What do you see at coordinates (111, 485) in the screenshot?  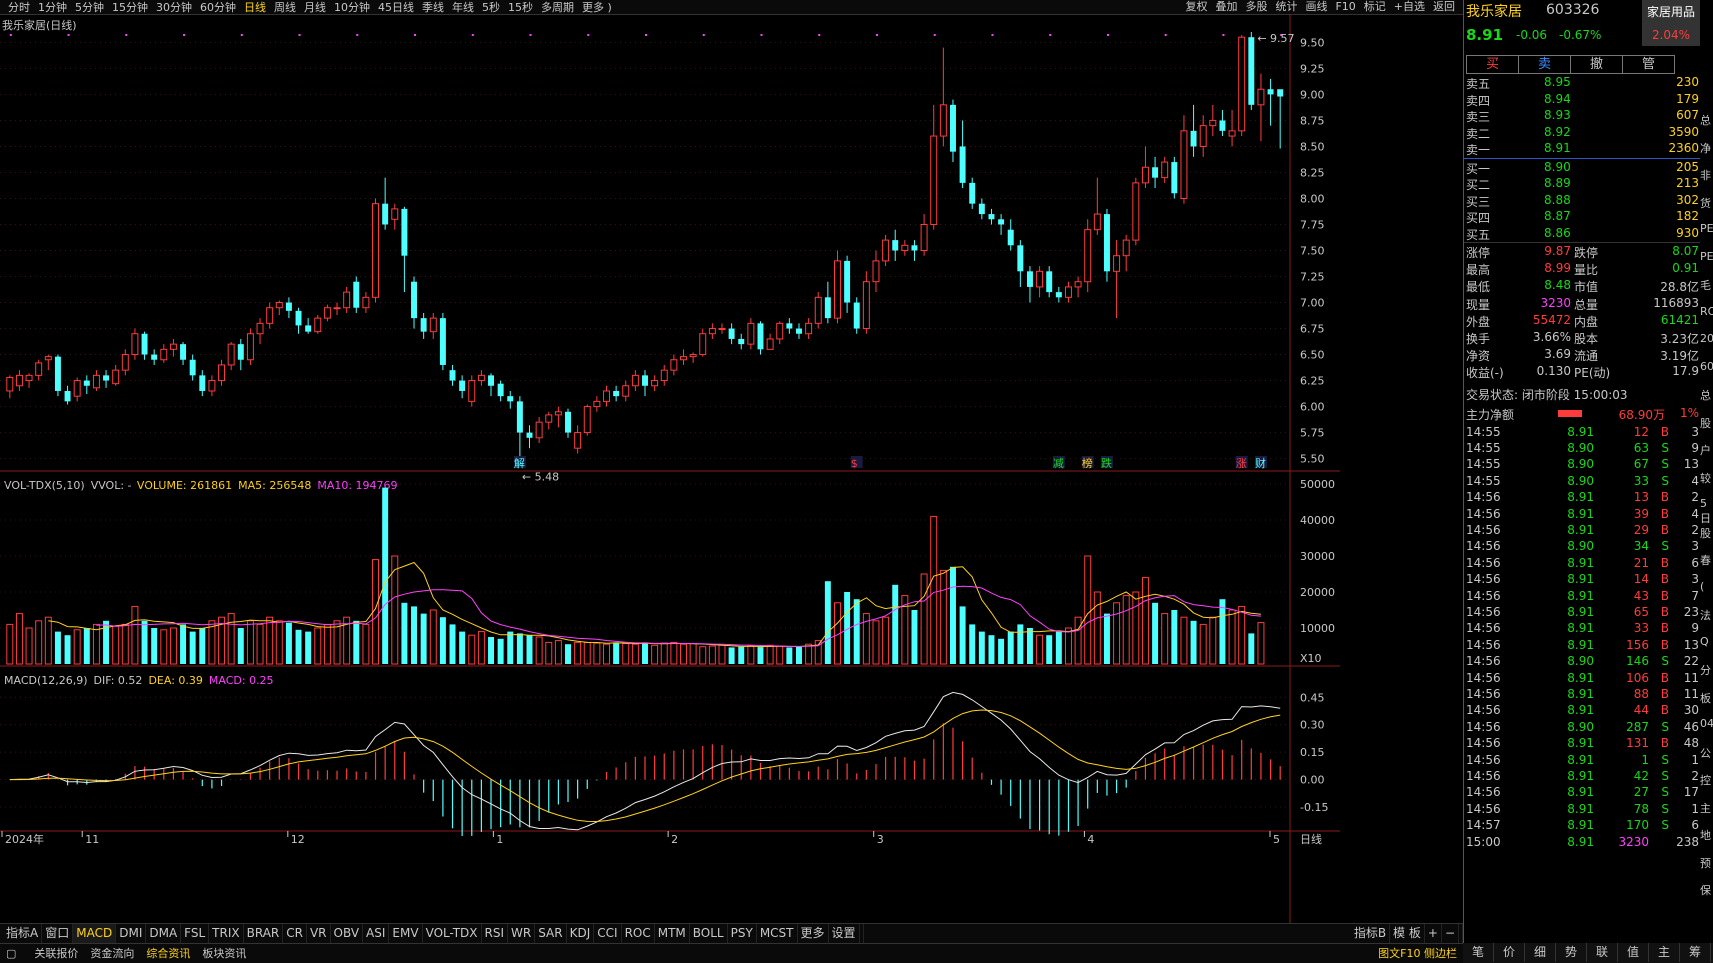 I see `volume-header-part: VVOL: -` at bounding box center [111, 485].